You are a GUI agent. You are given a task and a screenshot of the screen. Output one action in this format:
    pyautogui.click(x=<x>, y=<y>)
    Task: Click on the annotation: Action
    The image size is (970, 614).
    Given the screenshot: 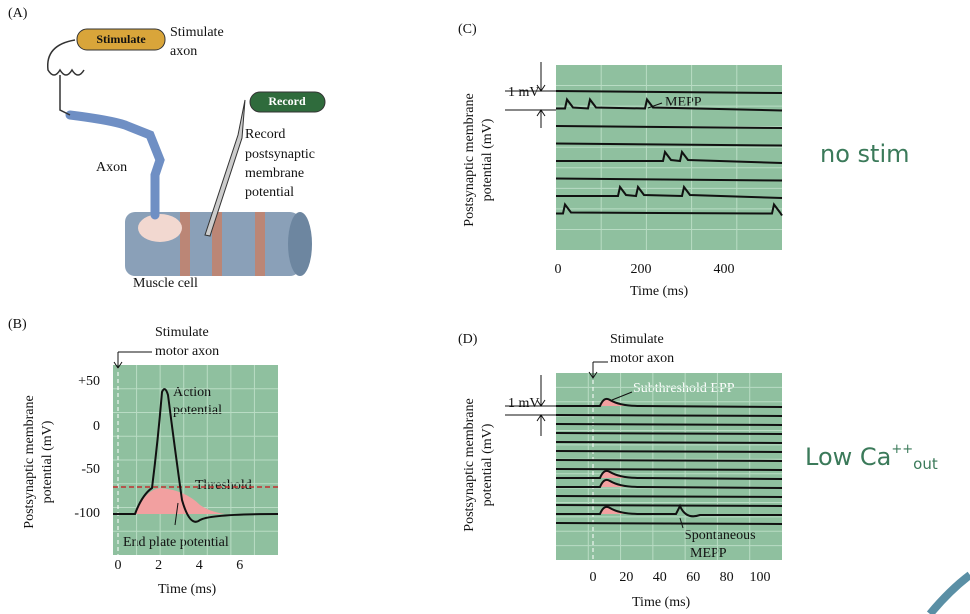 What is the action you would take?
    pyautogui.click(x=192, y=392)
    